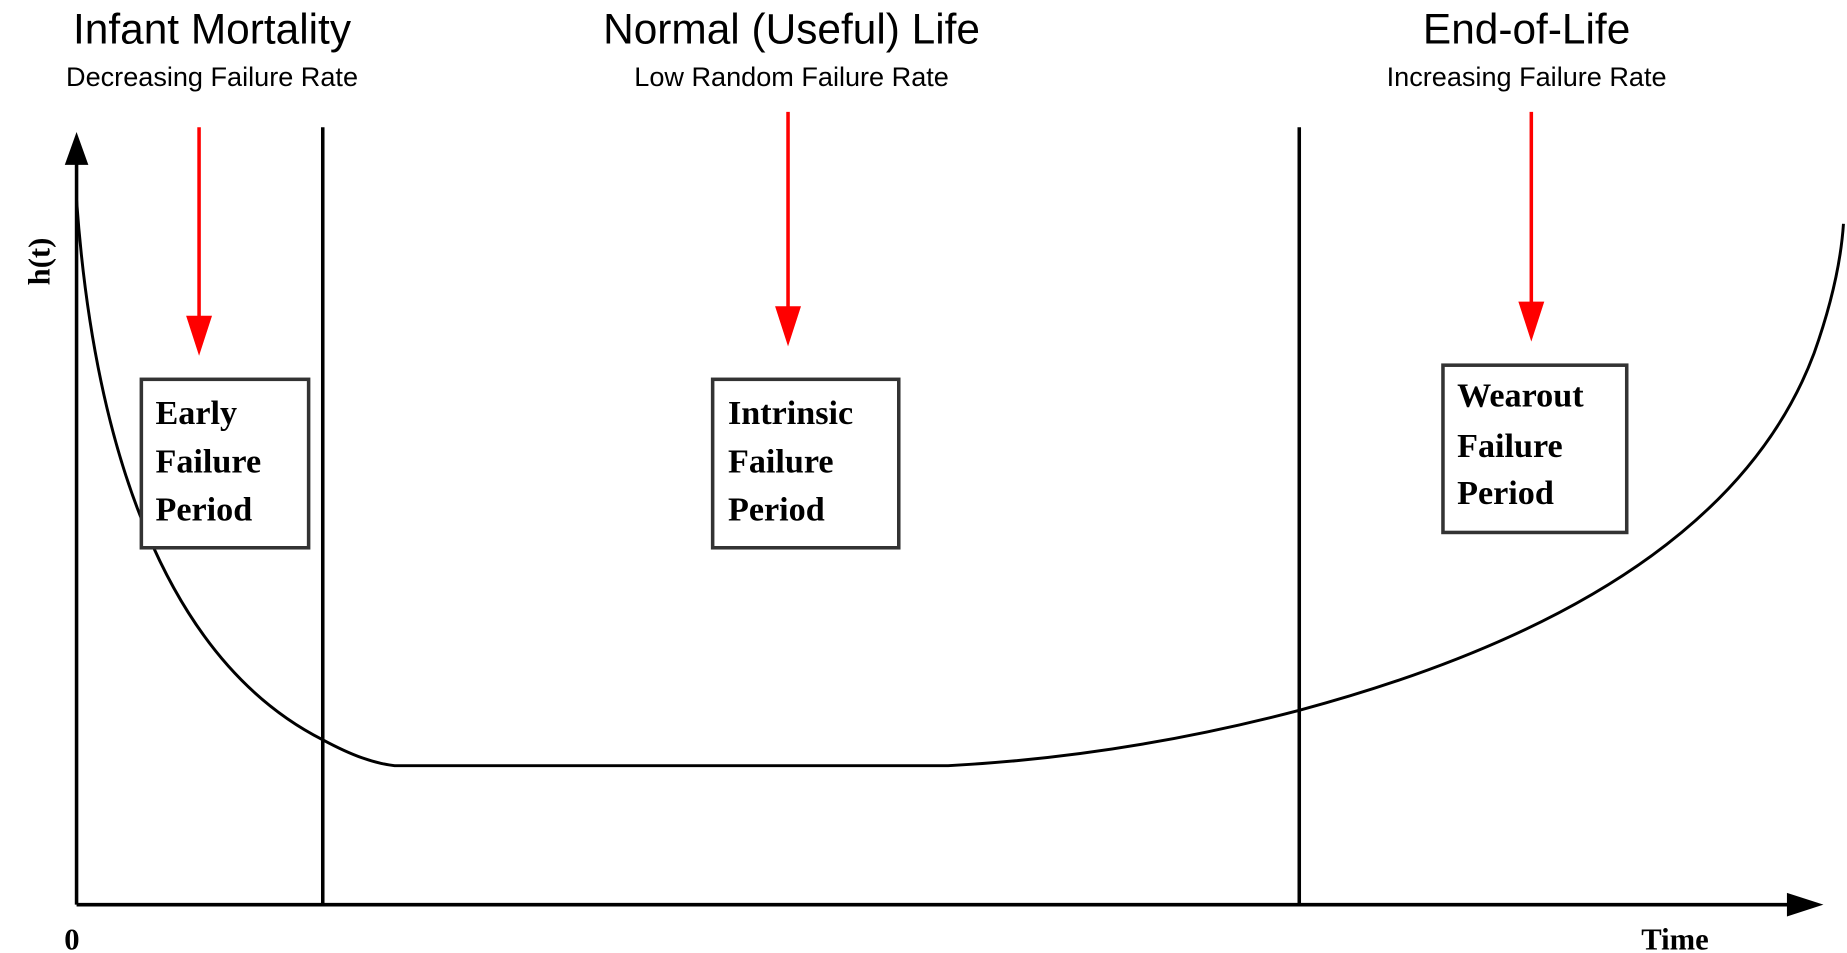 This screenshot has height=953, width=1847. I want to click on box-line: Wearout, so click(1520, 395).